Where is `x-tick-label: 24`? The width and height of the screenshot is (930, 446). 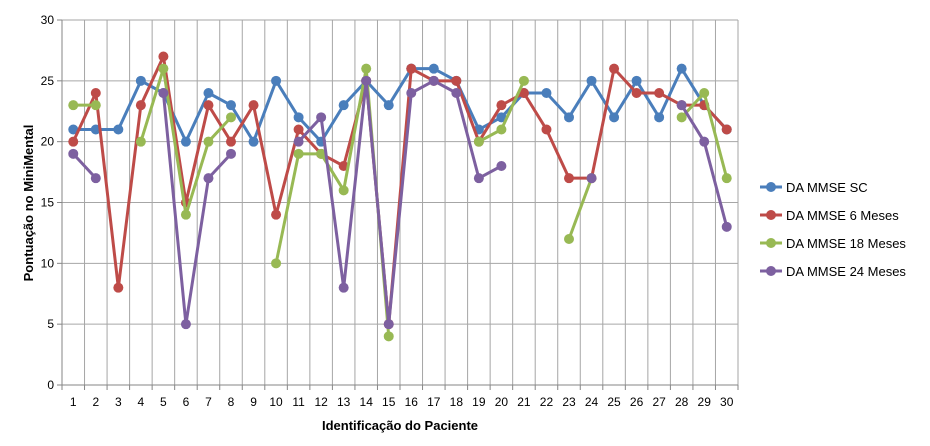 x-tick-label: 24 is located at coordinates (592, 402).